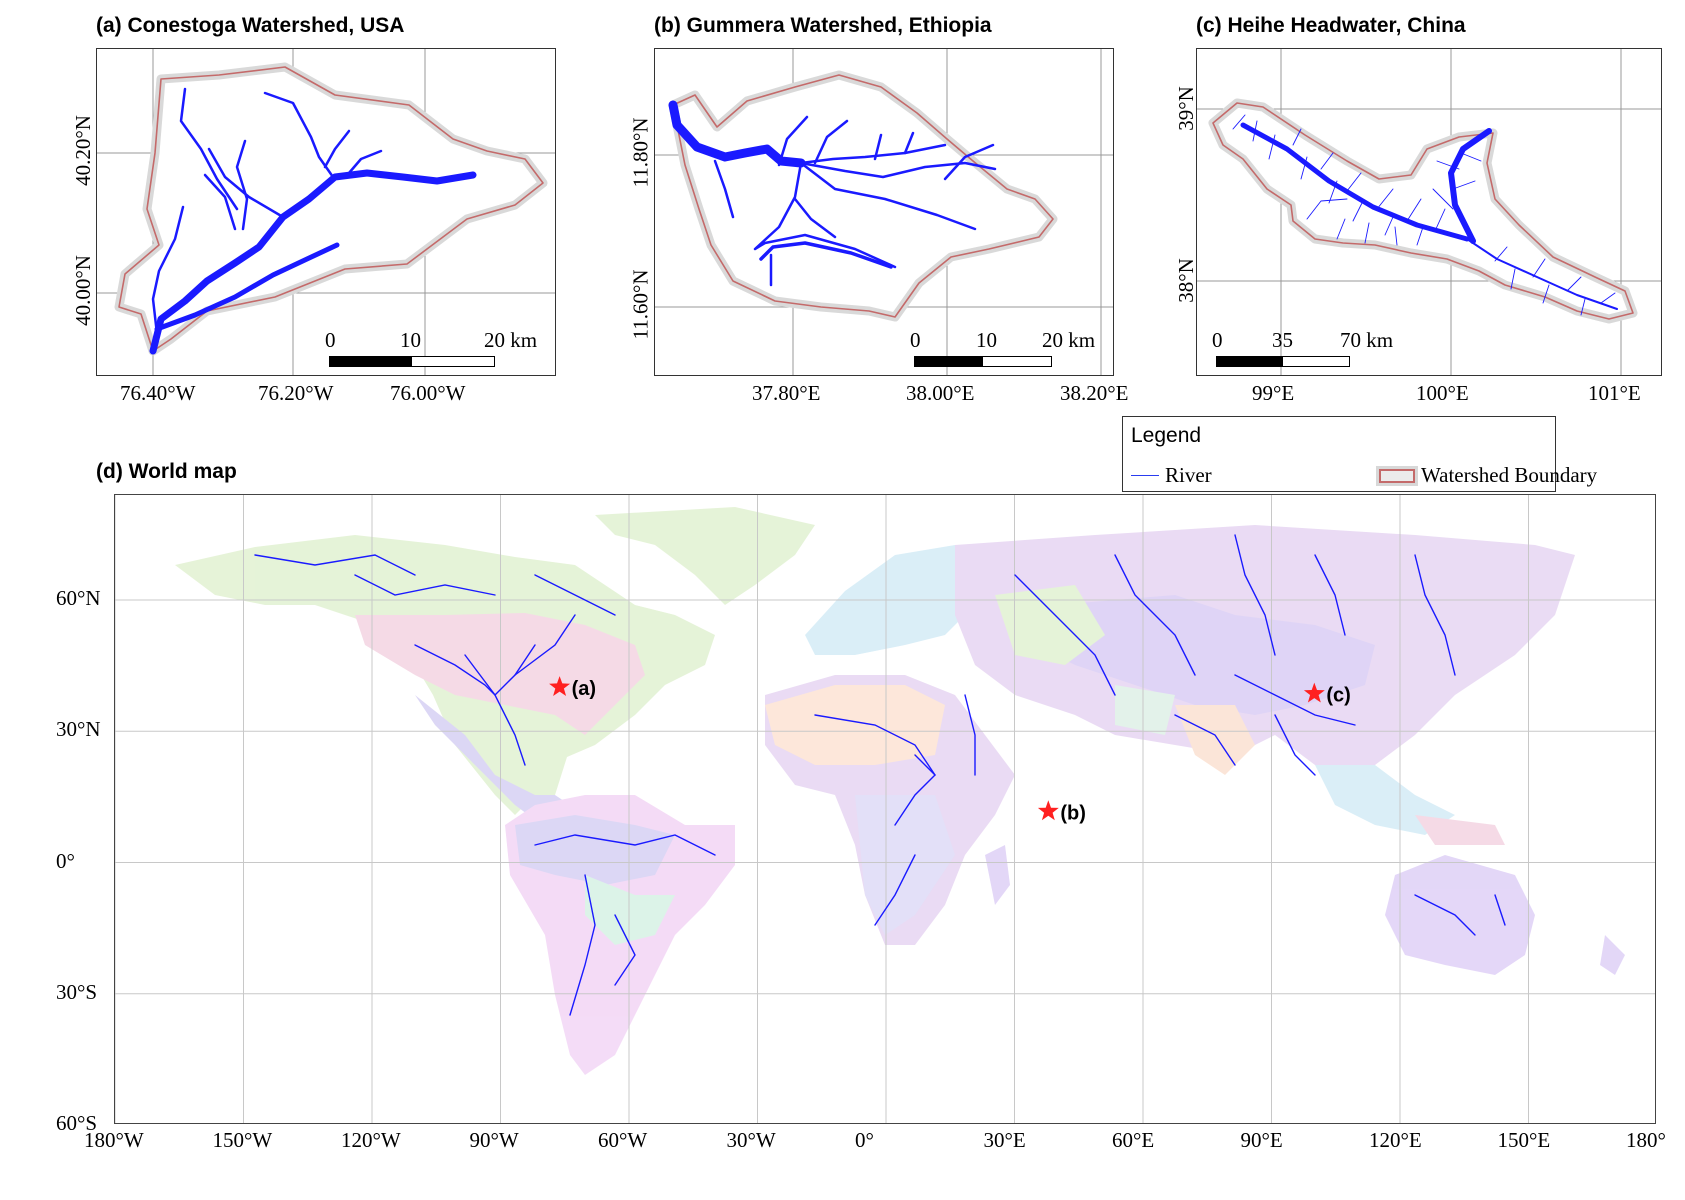 Image resolution: width=1685 pixels, height=1200 pixels. What do you see at coordinates (623, 1140) in the screenshot?
I see `world-xtick: 60°W` at bounding box center [623, 1140].